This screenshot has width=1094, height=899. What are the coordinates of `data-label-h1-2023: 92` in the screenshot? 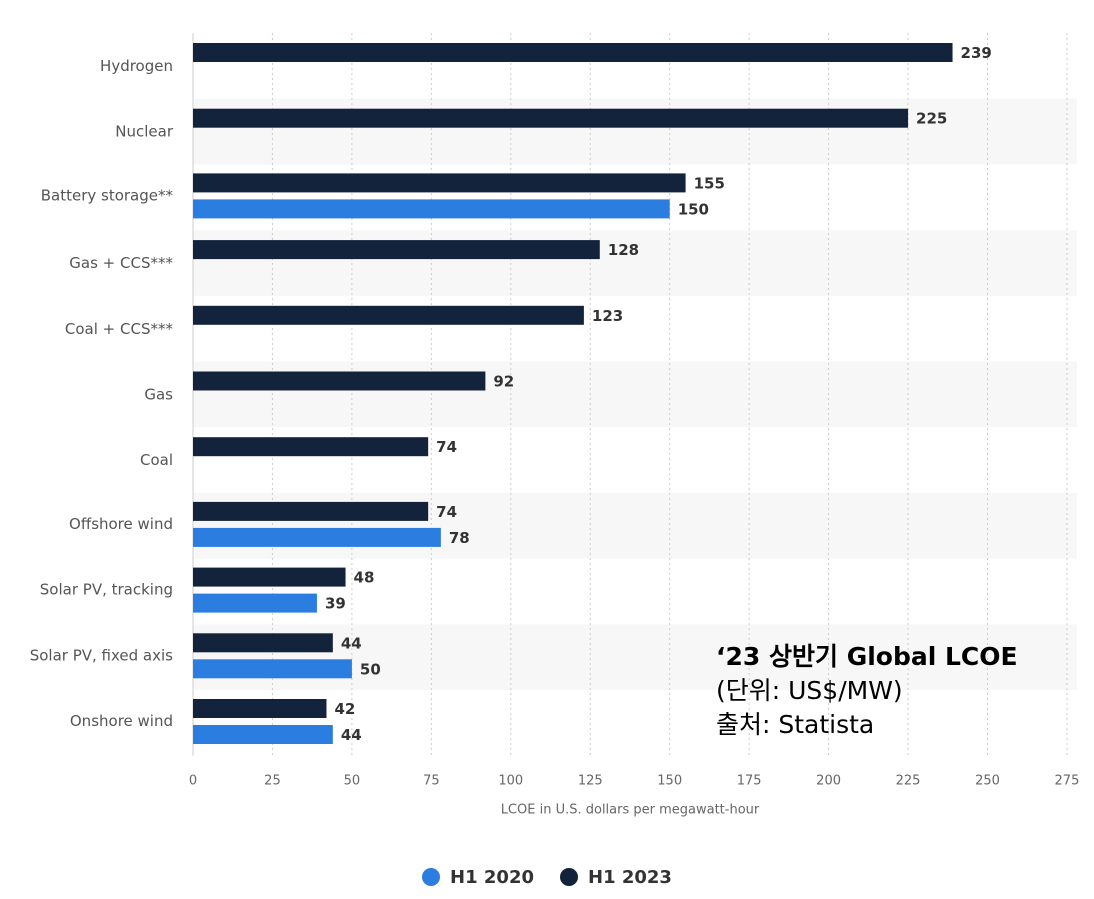 It's located at (503, 382).